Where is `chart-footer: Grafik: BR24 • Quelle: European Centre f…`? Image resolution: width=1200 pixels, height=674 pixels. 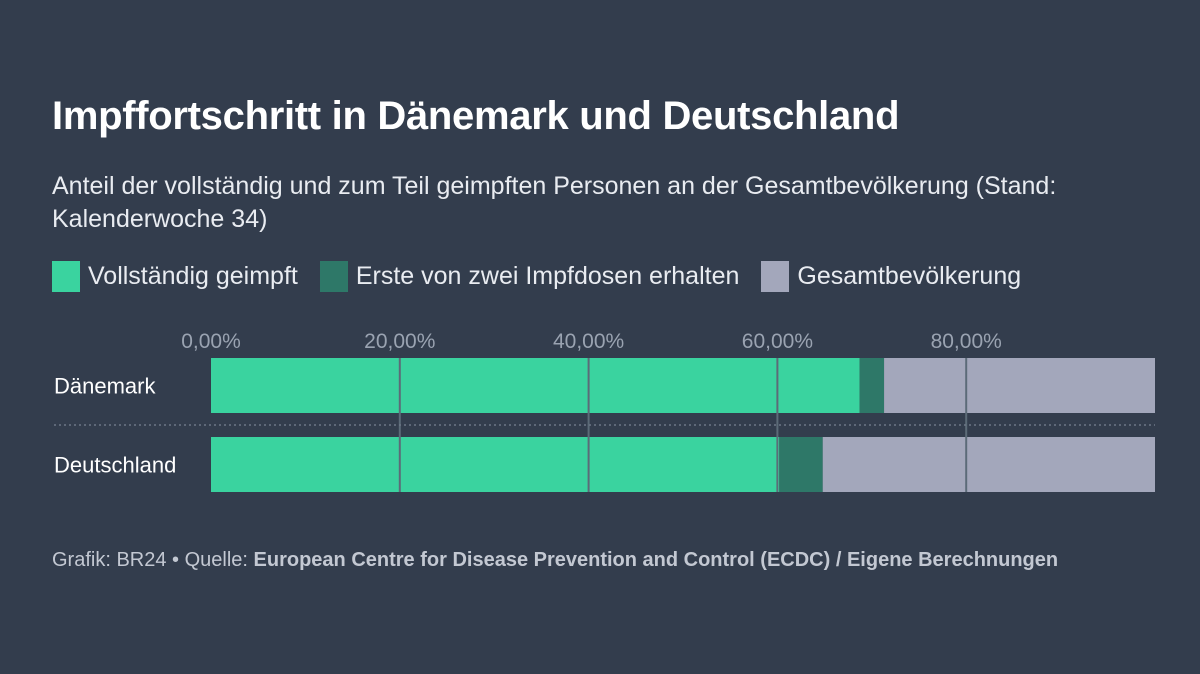 chart-footer: Grafik: BR24 • Quelle: European Centre f… is located at coordinates (555, 560).